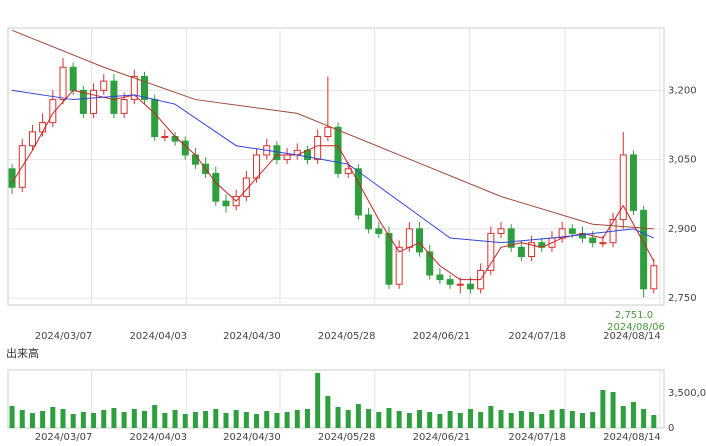  Describe the element at coordinates (671, 428) in the screenshot. I see `y-tick-label: 0` at that location.